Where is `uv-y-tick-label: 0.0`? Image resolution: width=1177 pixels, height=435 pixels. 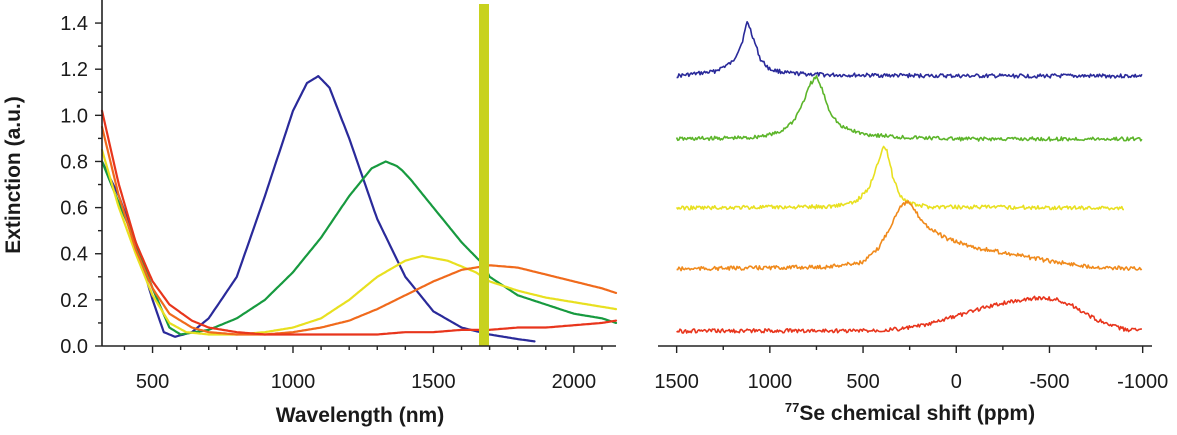 uv-y-tick-label: 0.0 is located at coordinates (74, 347).